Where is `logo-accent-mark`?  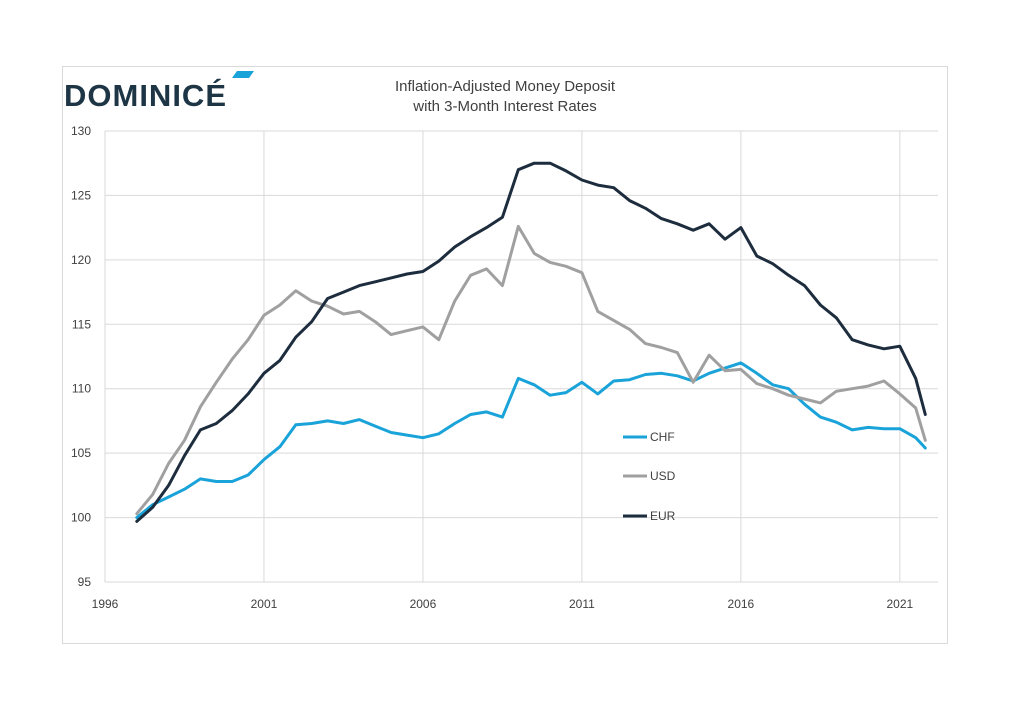
logo-accent-mark is located at coordinates (243, 74).